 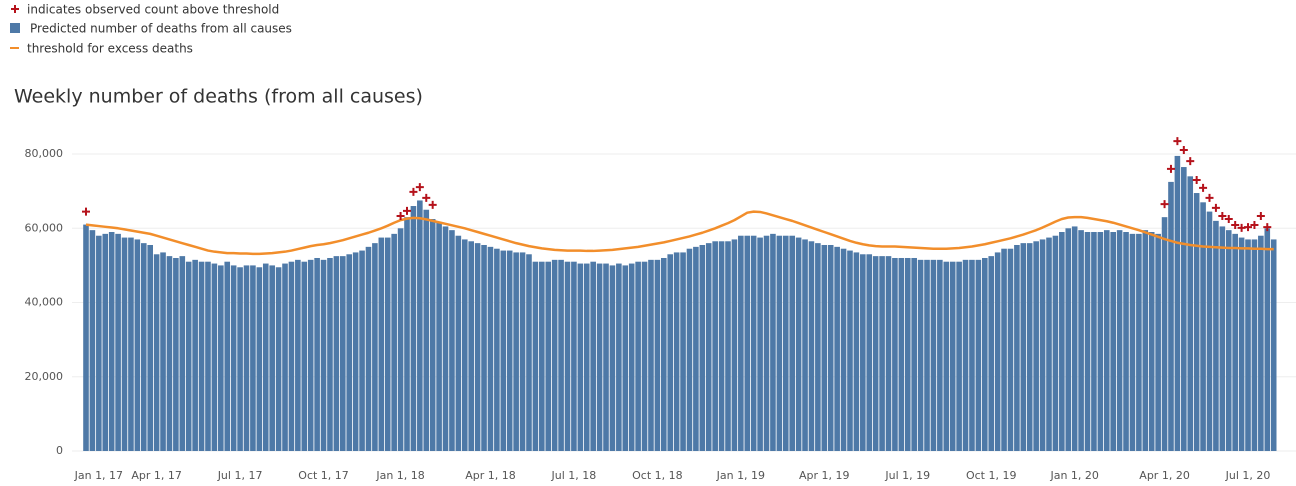 What do you see at coordinates (679, 233) in the screenshot?
I see `threshold-line` at bounding box center [679, 233].